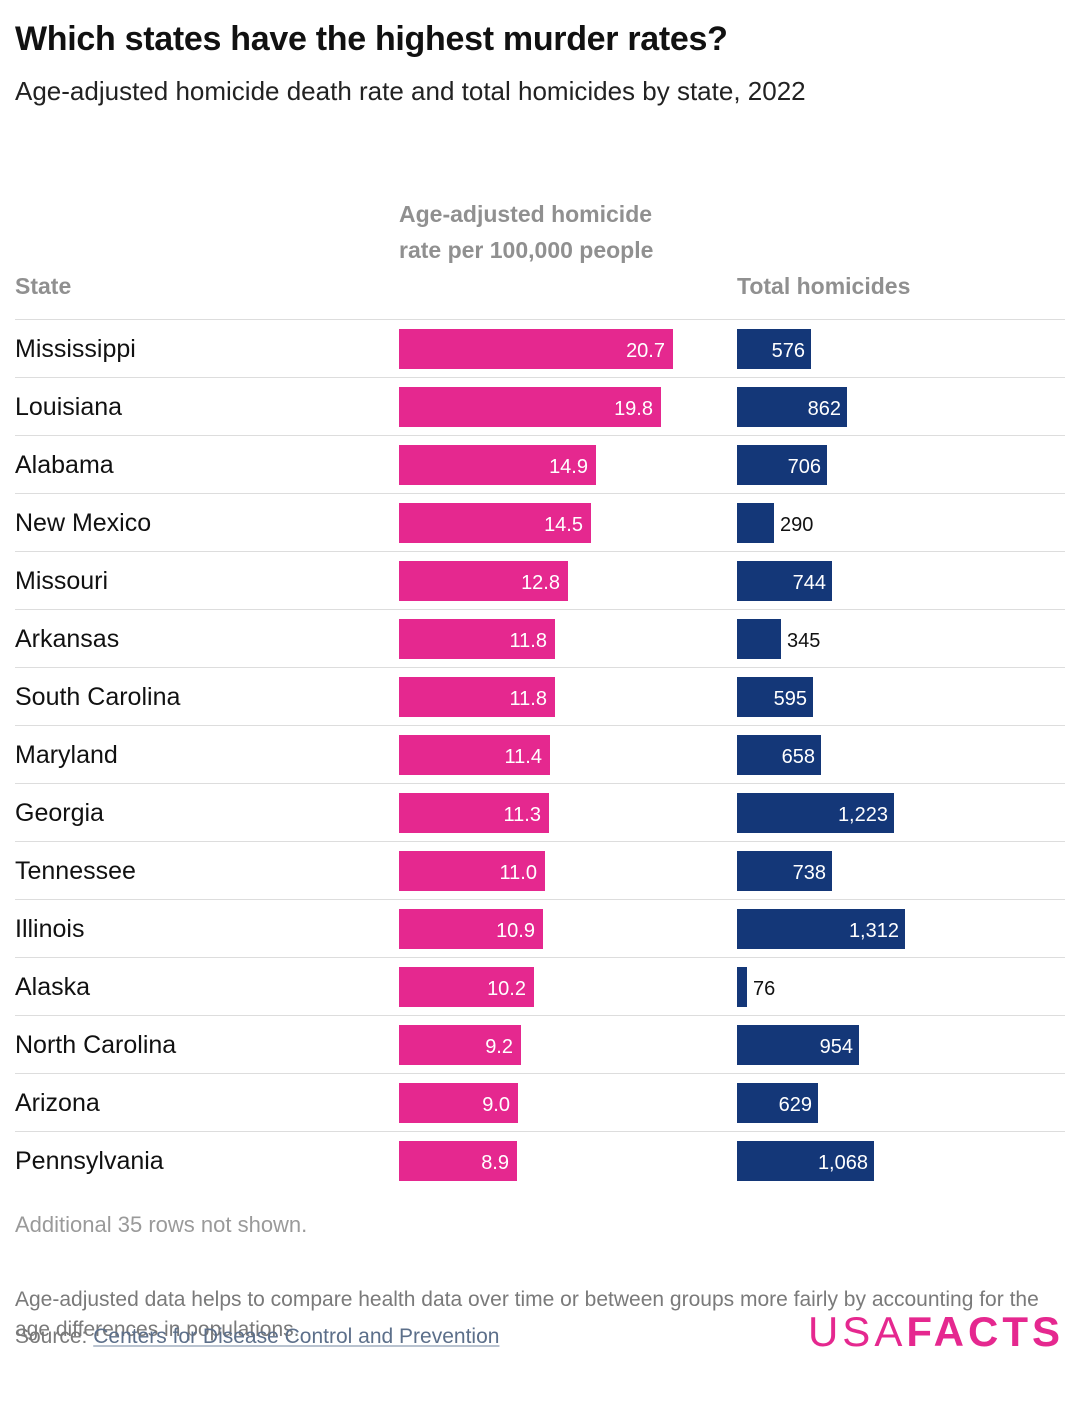 This screenshot has width=1080, height=1404. I want to click on total-value-label: 576, so click(788, 351).